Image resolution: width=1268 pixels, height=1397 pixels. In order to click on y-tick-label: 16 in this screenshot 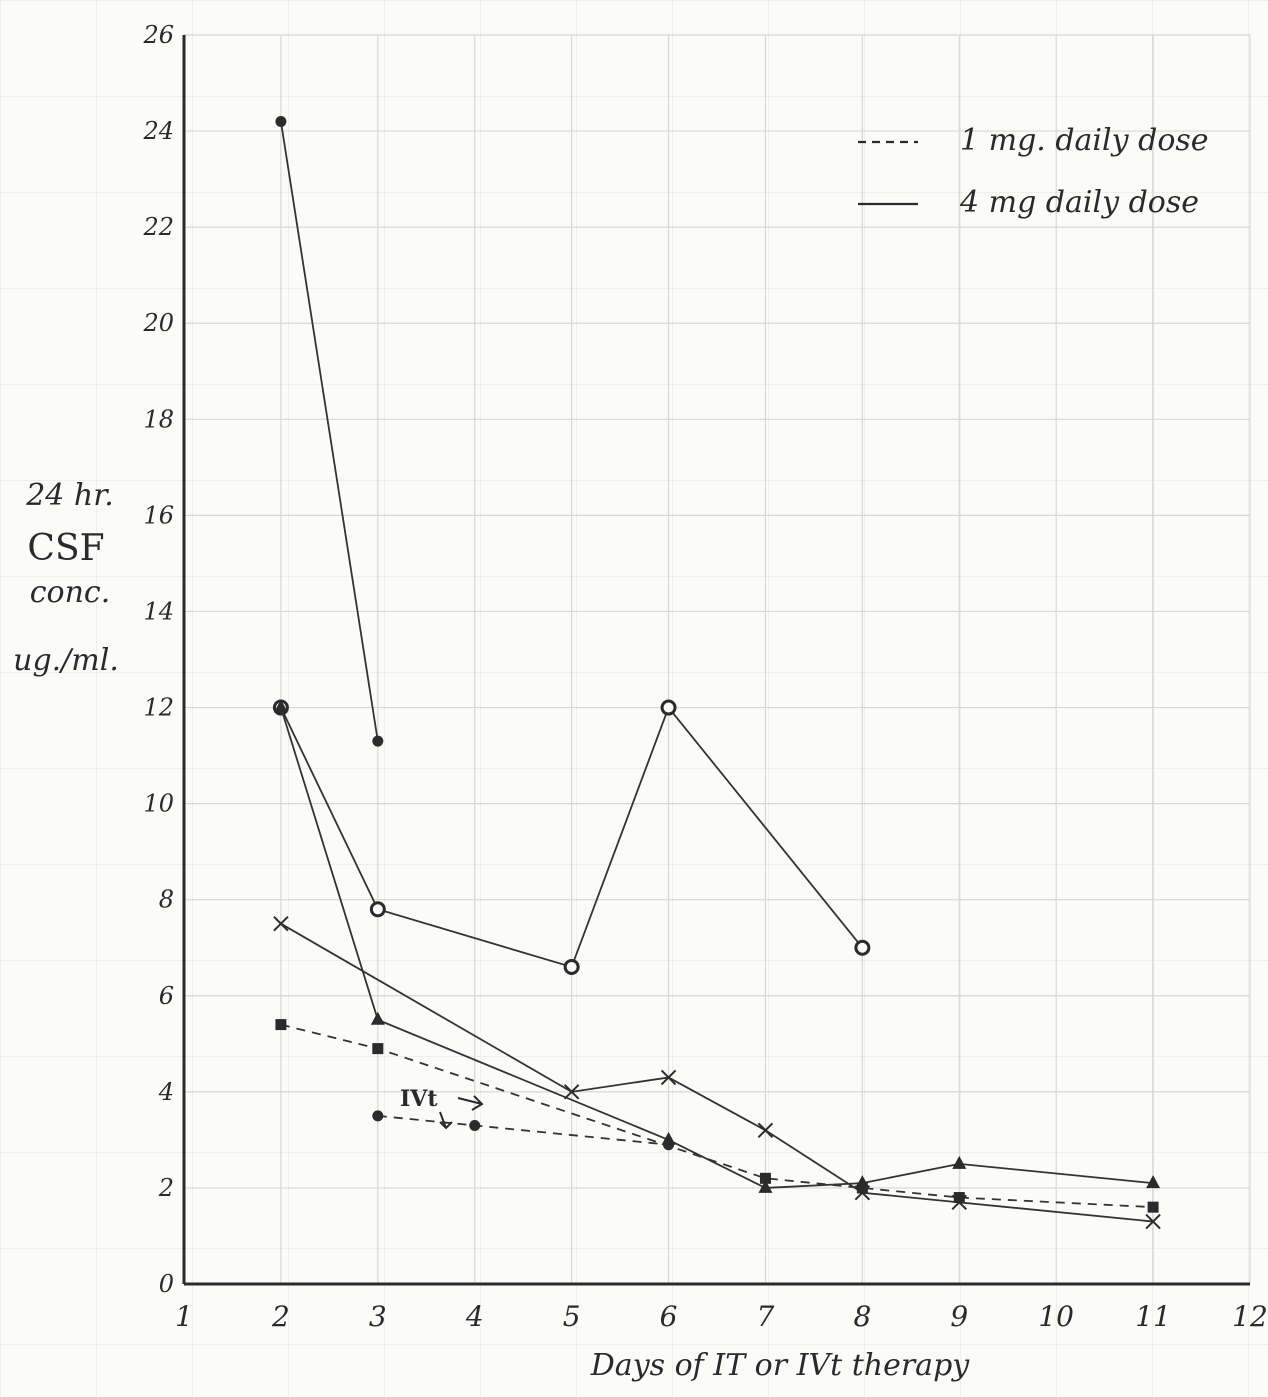, I will do `click(158, 515)`.